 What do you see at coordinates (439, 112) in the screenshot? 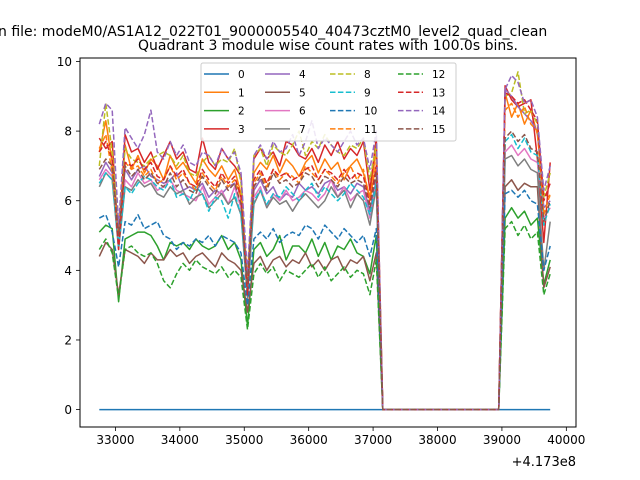
I see `legend-label-14: 14` at bounding box center [439, 112].